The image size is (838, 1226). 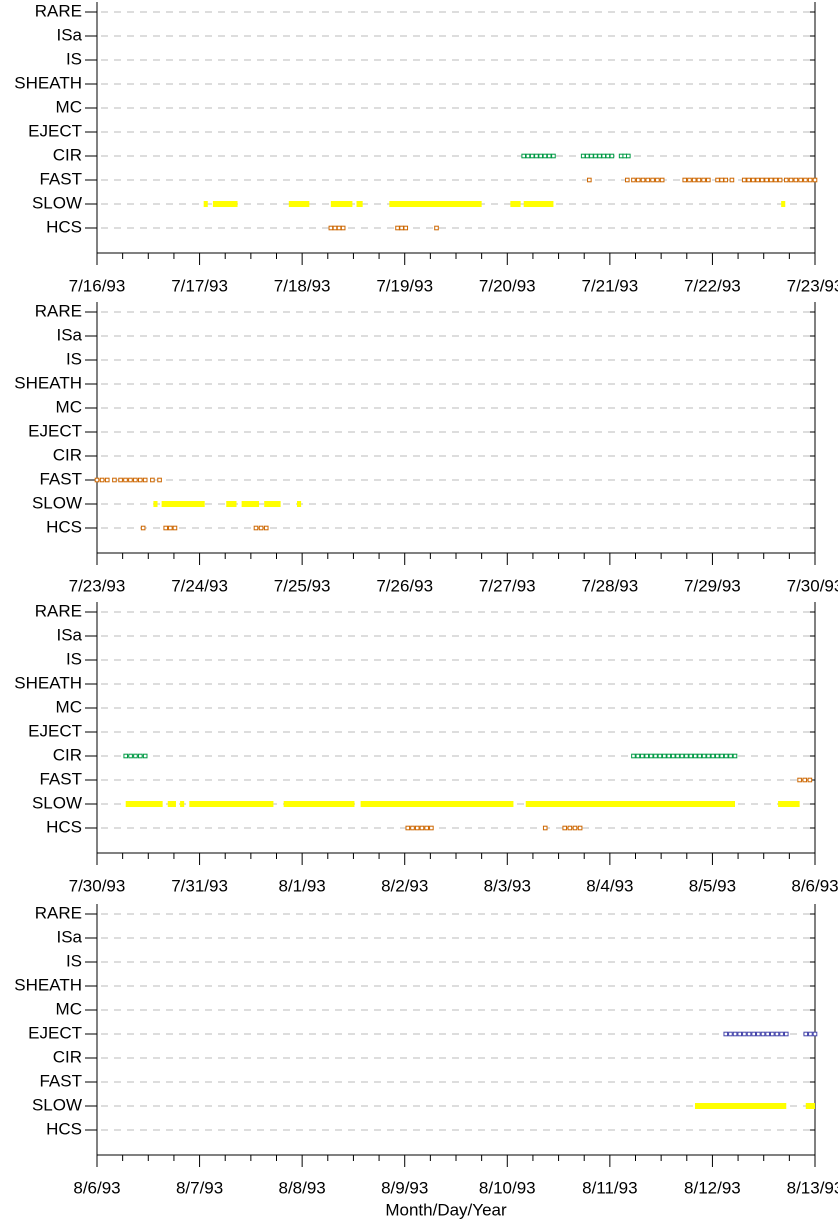 What do you see at coordinates (302, 1187) in the screenshot?
I see `x-tick-label: 8/8/93` at bounding box center [302, 1187].